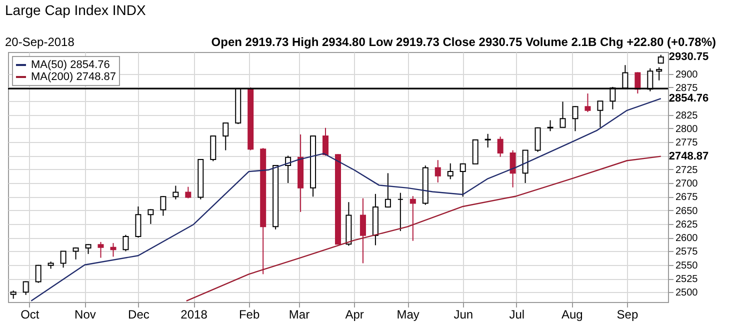 This screenshot has height=326, width=730. I want to click on x-tick-label: Dec, so click(139, 315).